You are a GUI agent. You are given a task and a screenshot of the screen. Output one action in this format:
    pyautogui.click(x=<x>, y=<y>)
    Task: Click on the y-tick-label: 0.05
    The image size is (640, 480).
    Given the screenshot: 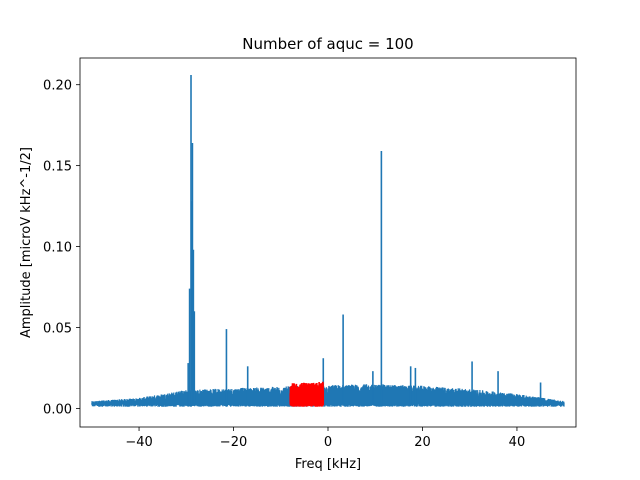 What is the action you would take?
    pyautogui.click(x=57, y=328)
    